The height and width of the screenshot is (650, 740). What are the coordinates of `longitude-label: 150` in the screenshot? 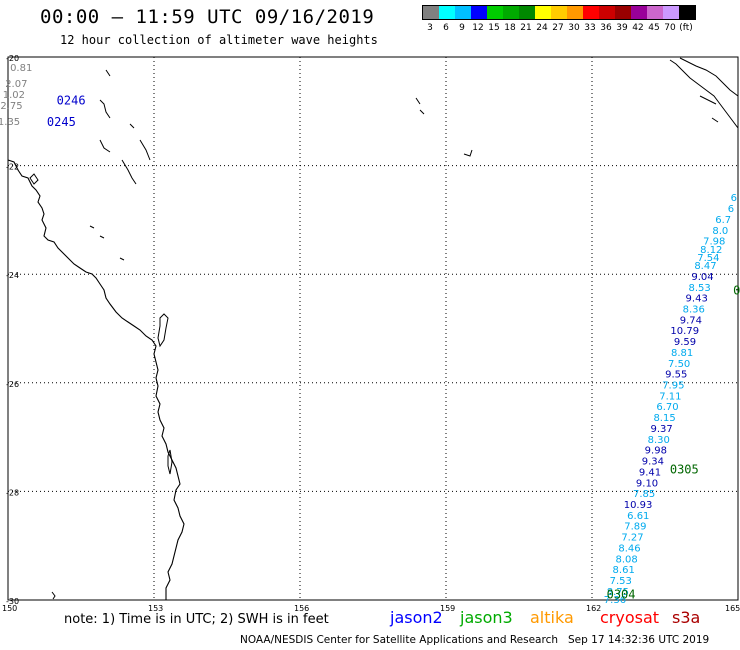 It's located at (9, 608).